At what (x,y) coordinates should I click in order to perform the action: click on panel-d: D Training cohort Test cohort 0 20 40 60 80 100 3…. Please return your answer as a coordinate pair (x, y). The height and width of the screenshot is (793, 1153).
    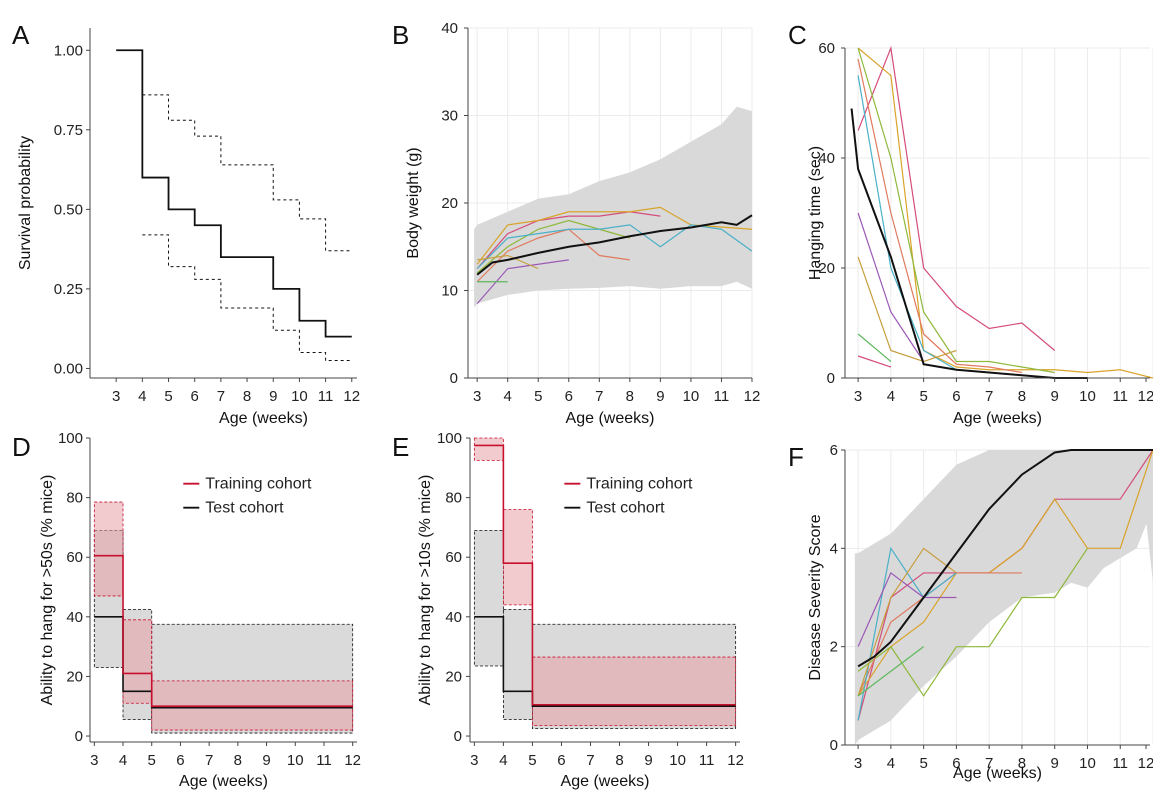
    Looking at the image, I should click on (186, 610).